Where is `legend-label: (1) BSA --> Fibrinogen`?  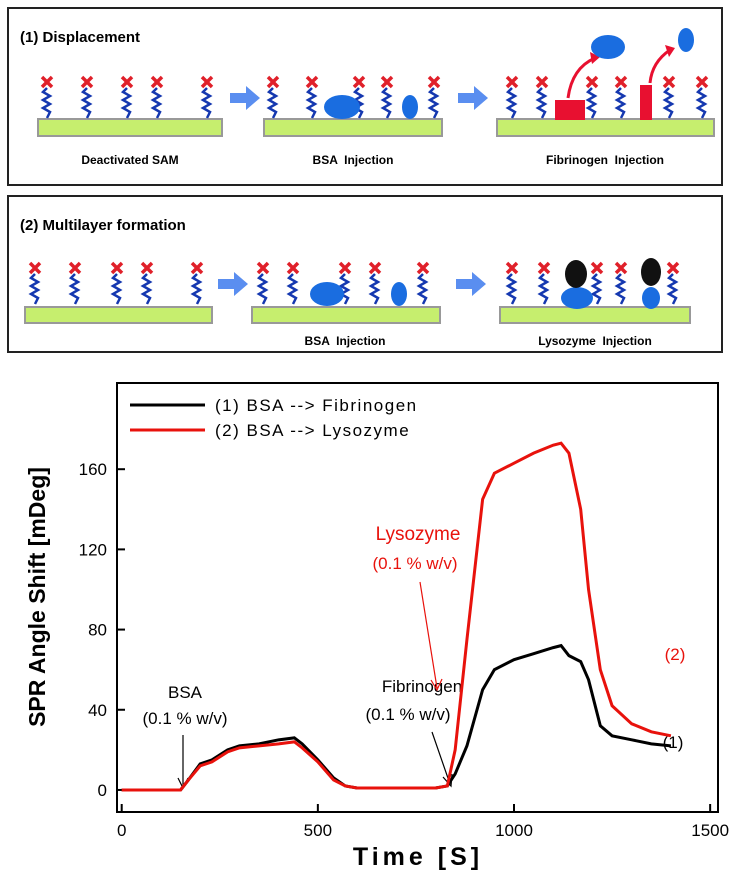 legend-label: (1) BSA --> Fibrinogen is located at coordinates (316, 405).